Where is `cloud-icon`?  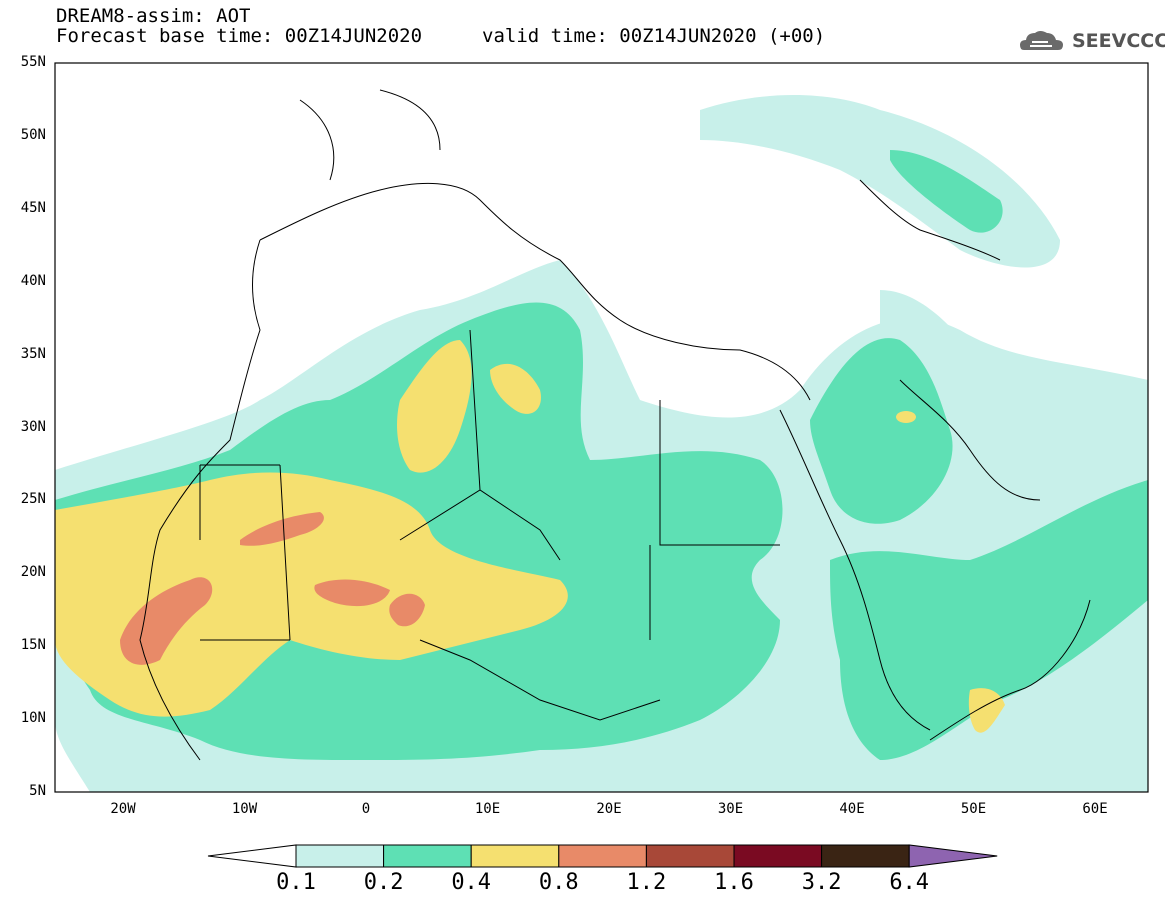
cloud-icon is located at coordinates (1041, 40).